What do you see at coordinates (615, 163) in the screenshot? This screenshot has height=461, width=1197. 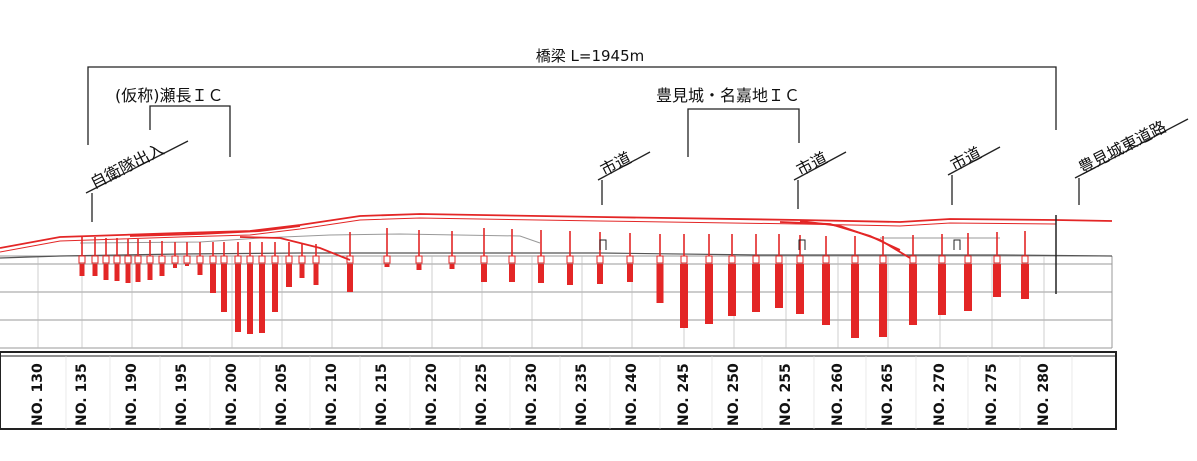 I see `city-road-label-1: 市道` at bounding box center [615, 163].